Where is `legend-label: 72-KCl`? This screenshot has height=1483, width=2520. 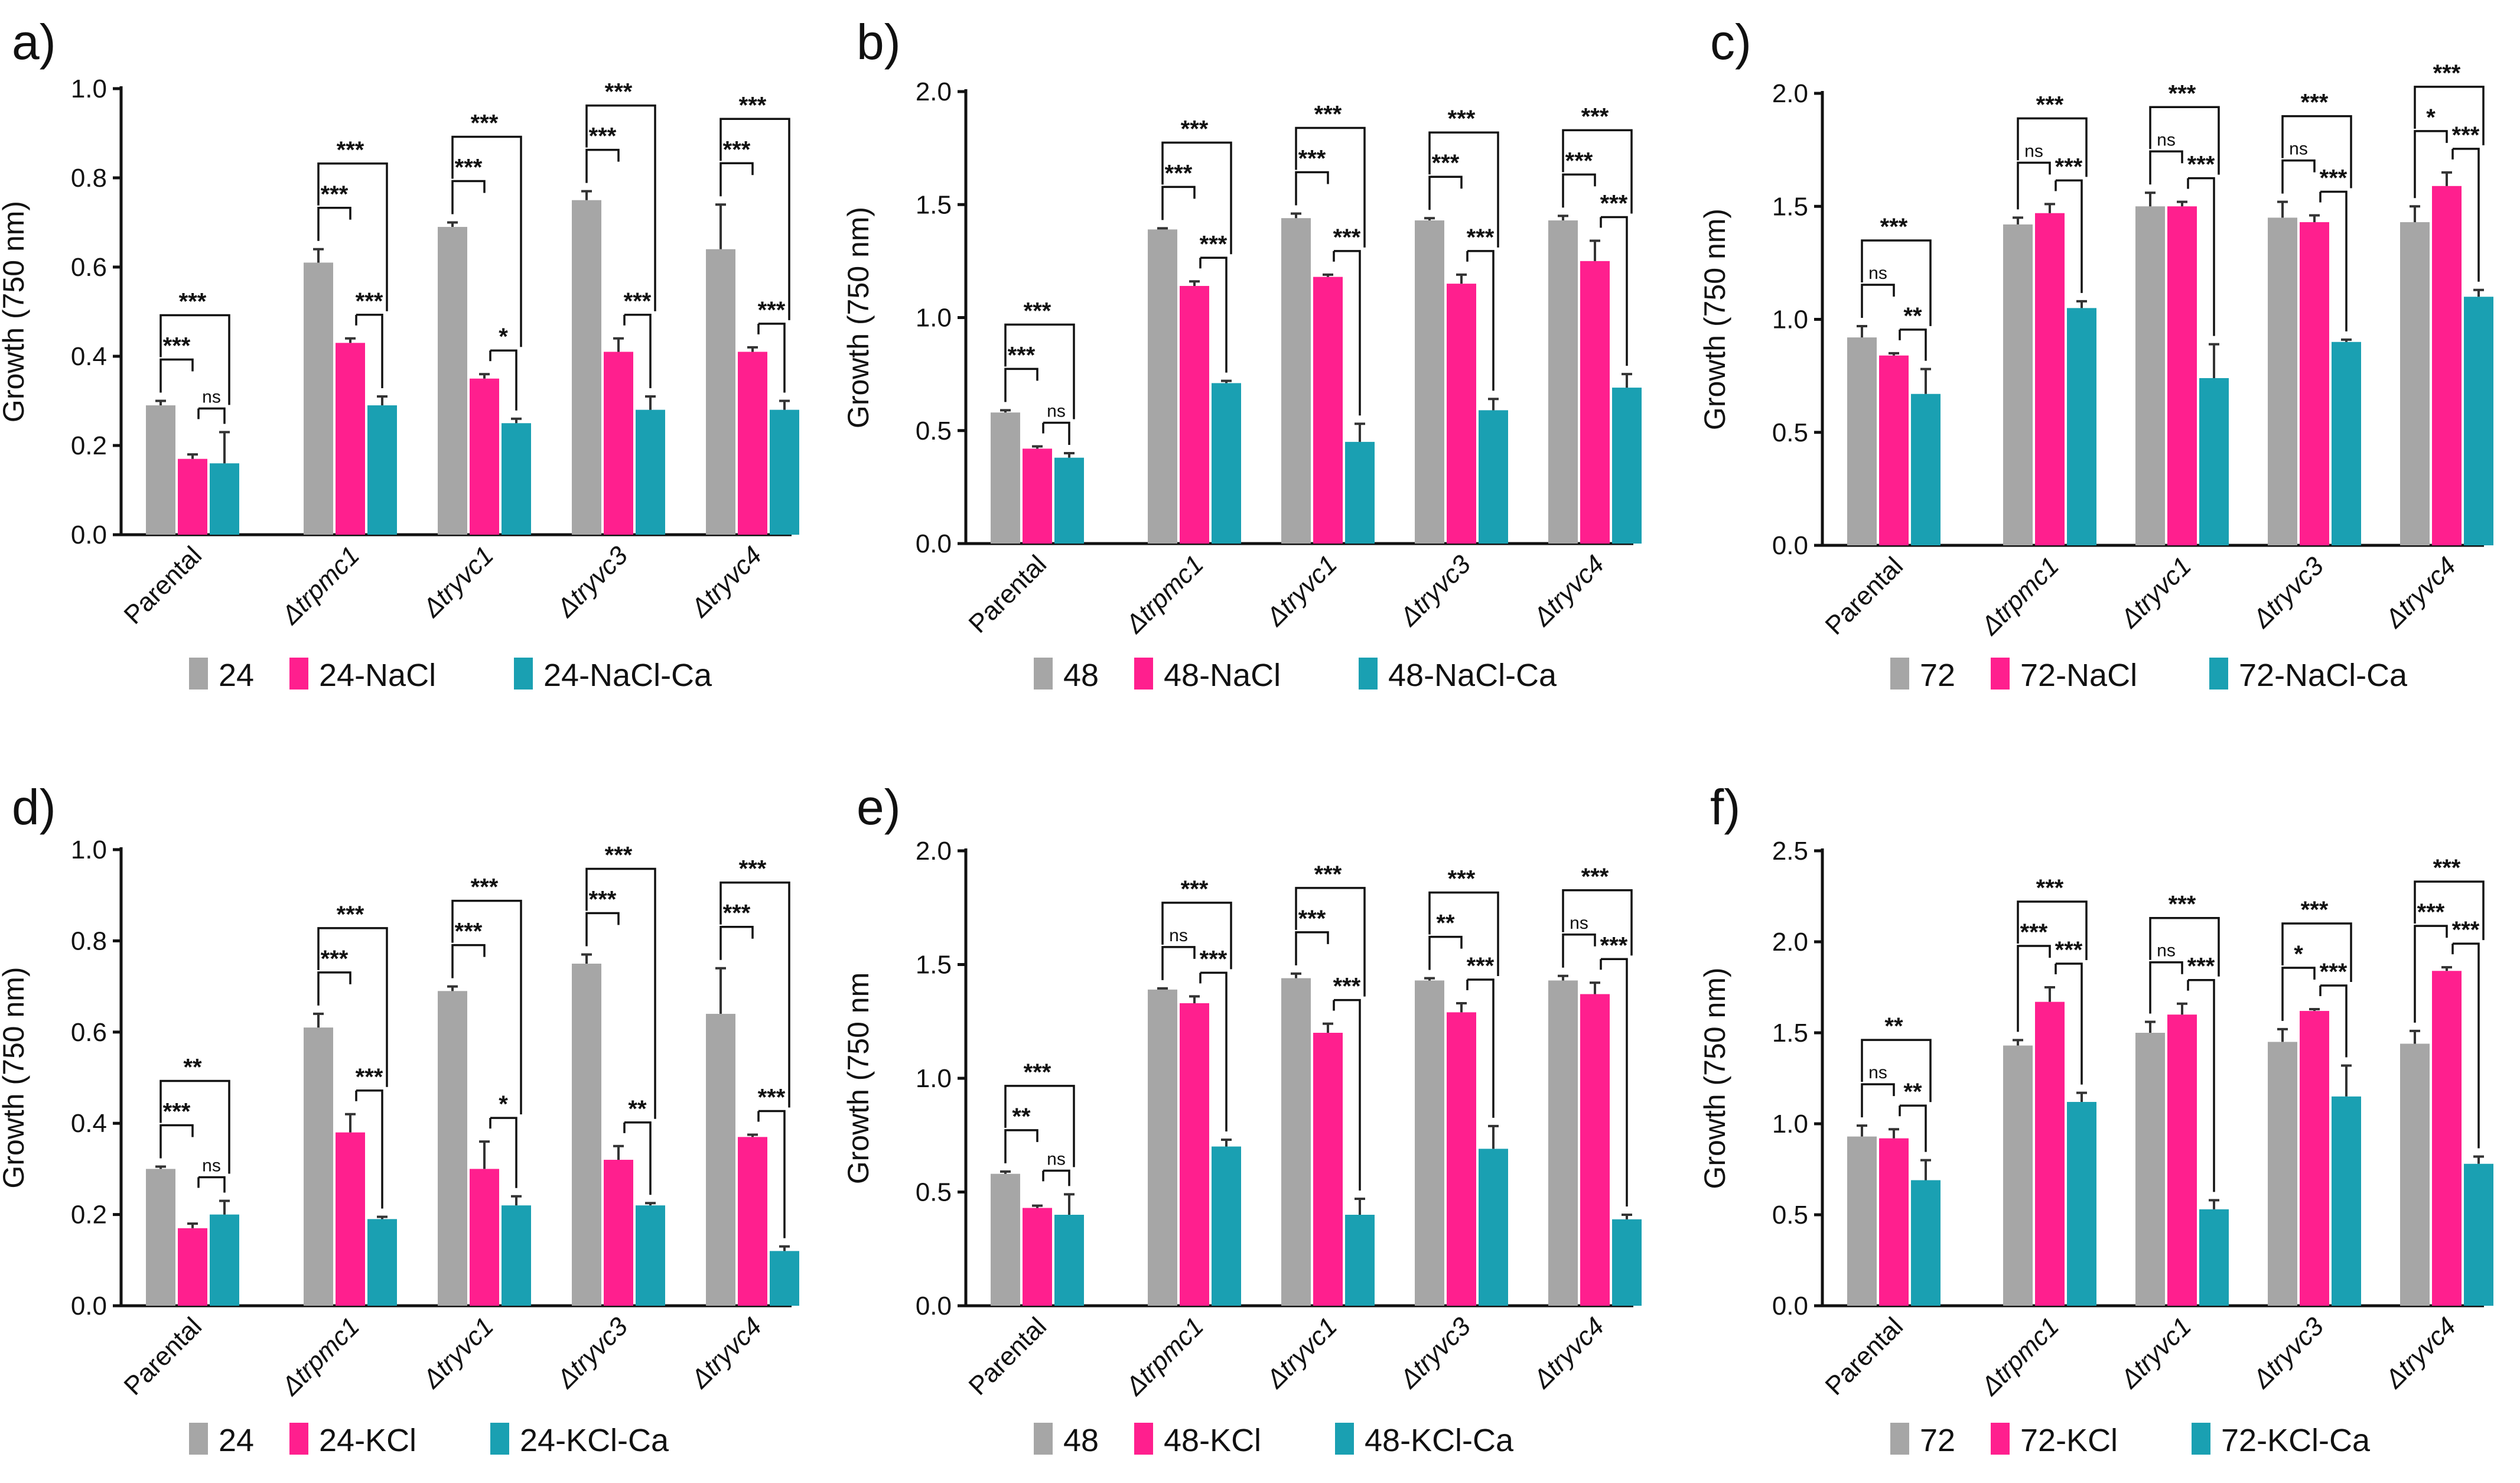
legend-label: 72-KCl is located at coordinates (2069, 1440).